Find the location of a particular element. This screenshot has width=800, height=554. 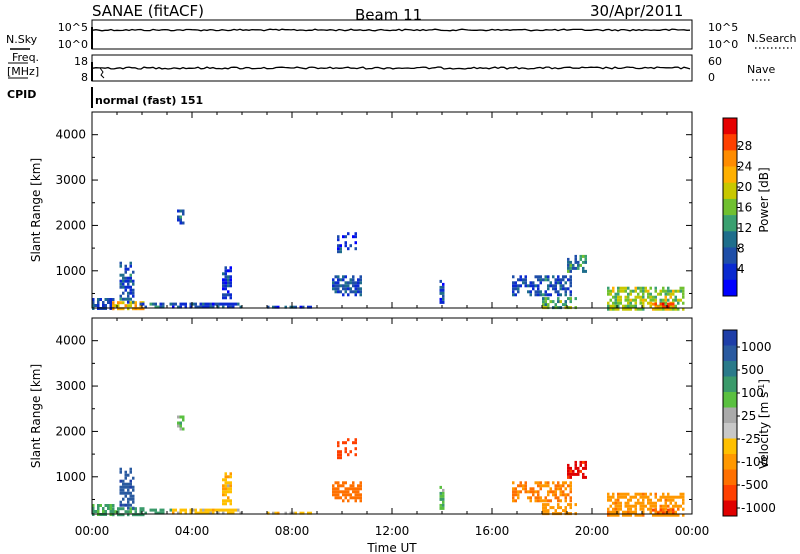

time-tick-label: 12:00 is located at coordinates (392, 531).